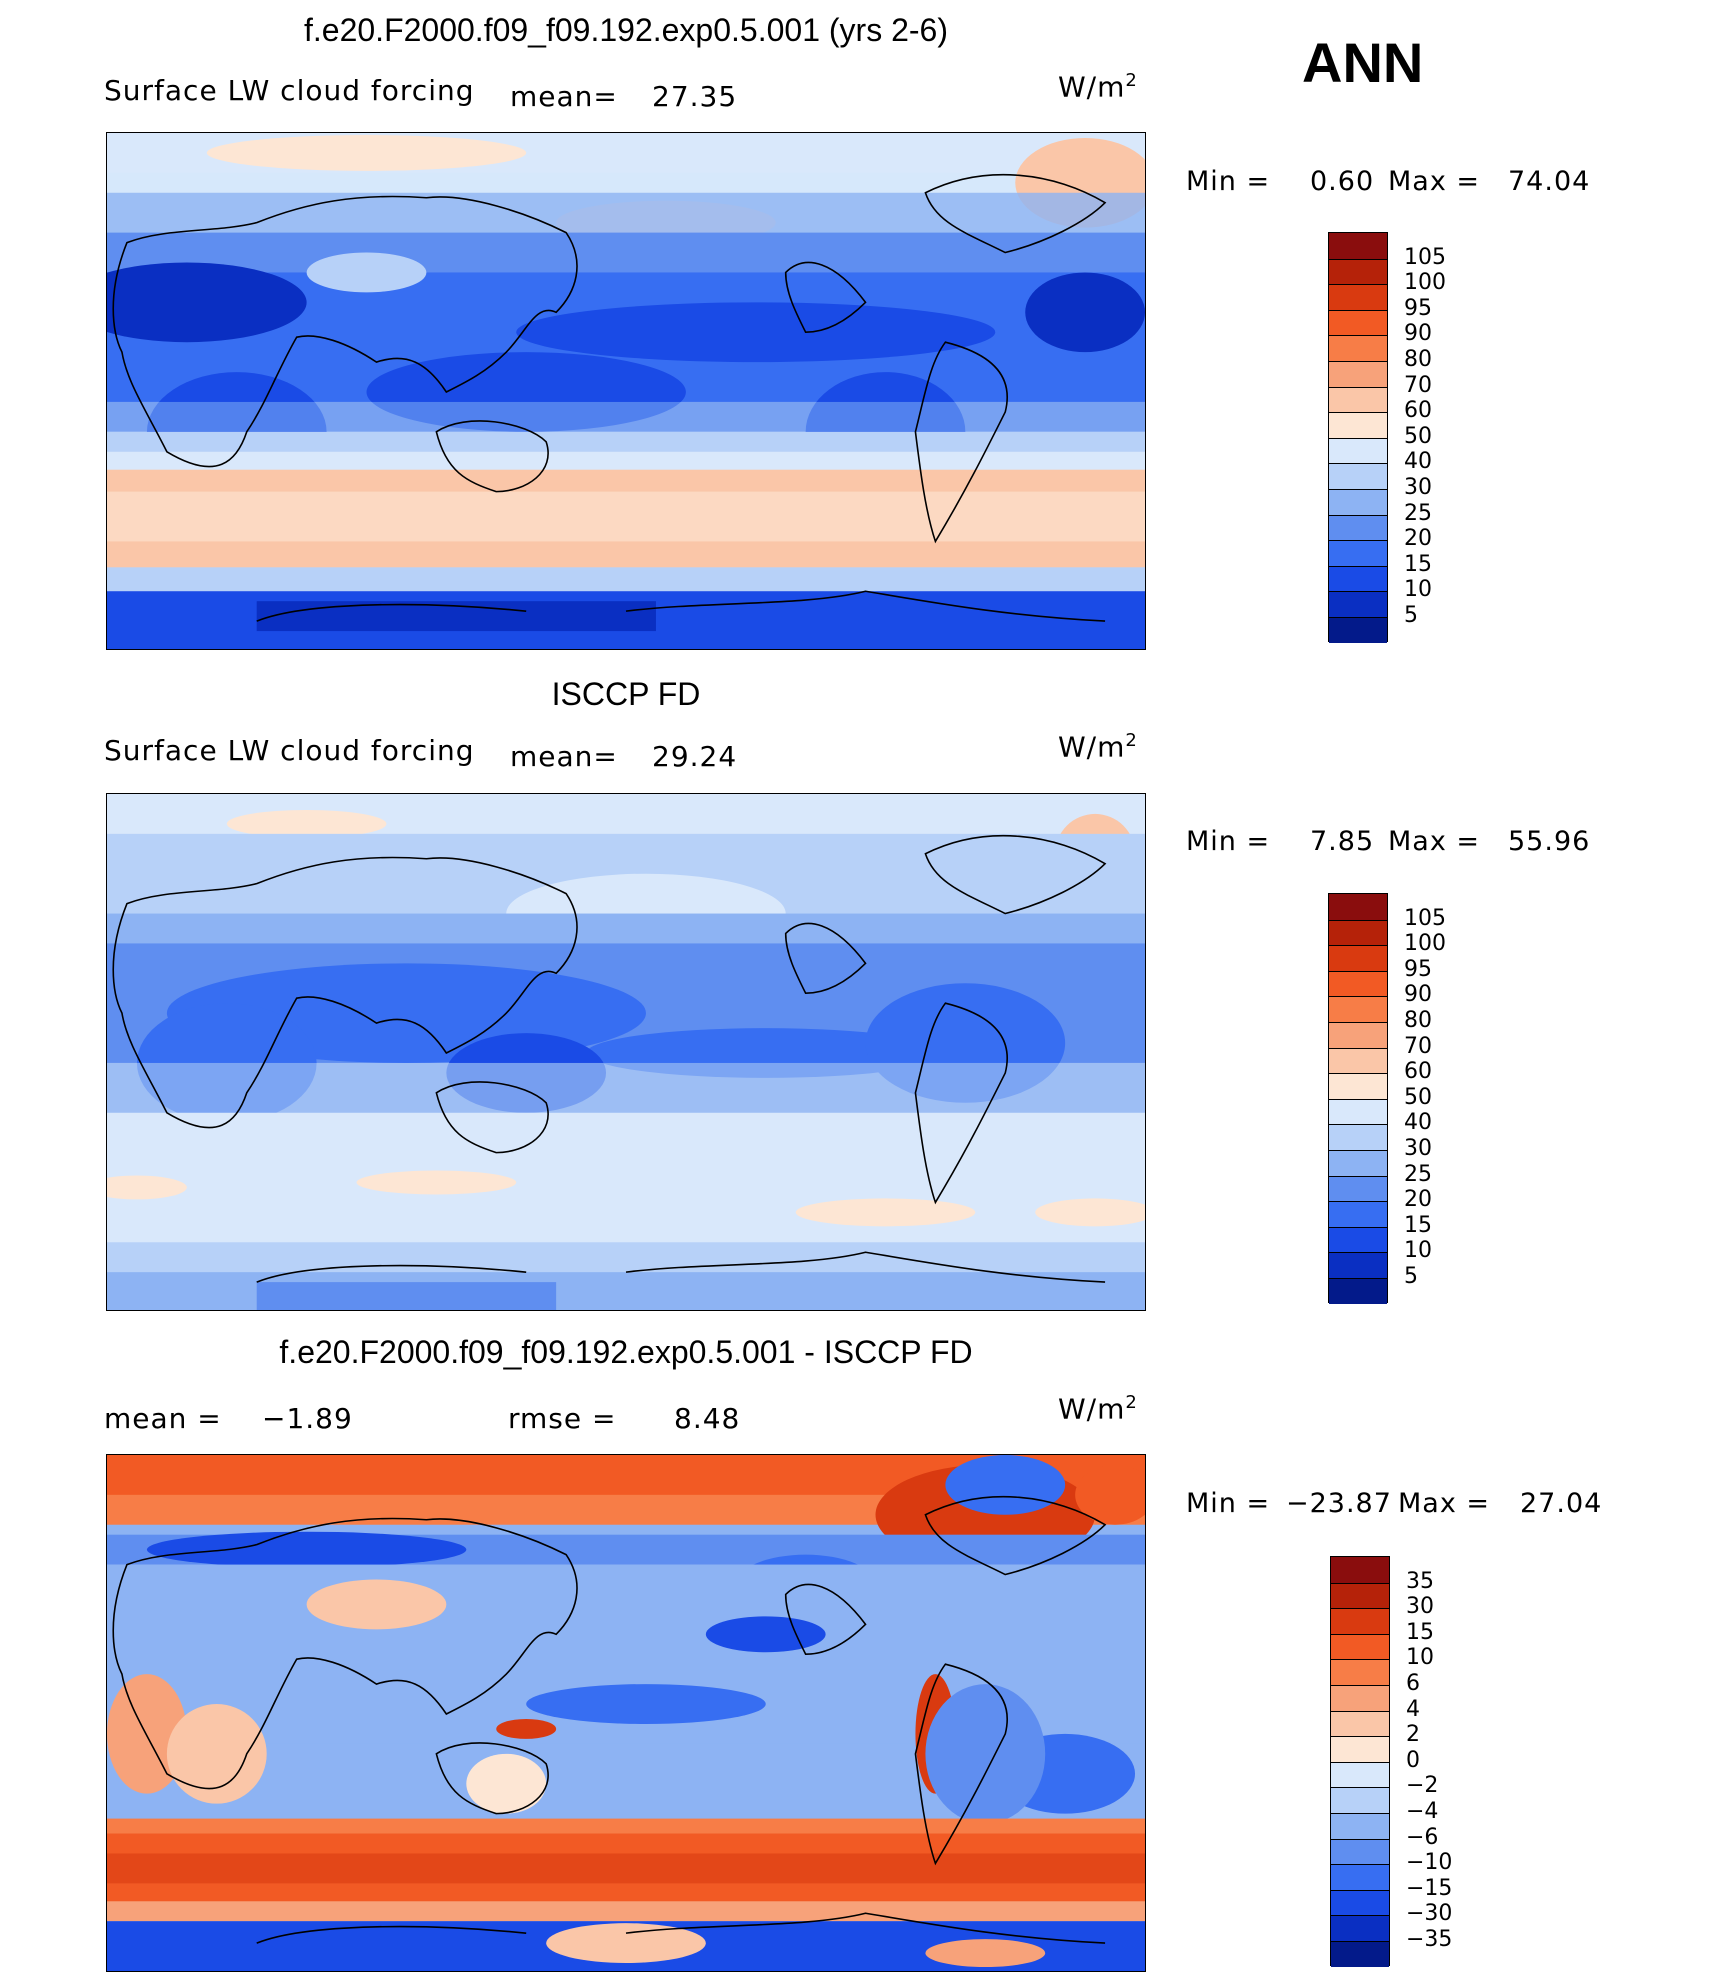 This screenshot has width=1710, height=1979. Describe the element at coordinates (1228, 841) in the screenshot. I see `panel-2-min-label: Min =` at that location.